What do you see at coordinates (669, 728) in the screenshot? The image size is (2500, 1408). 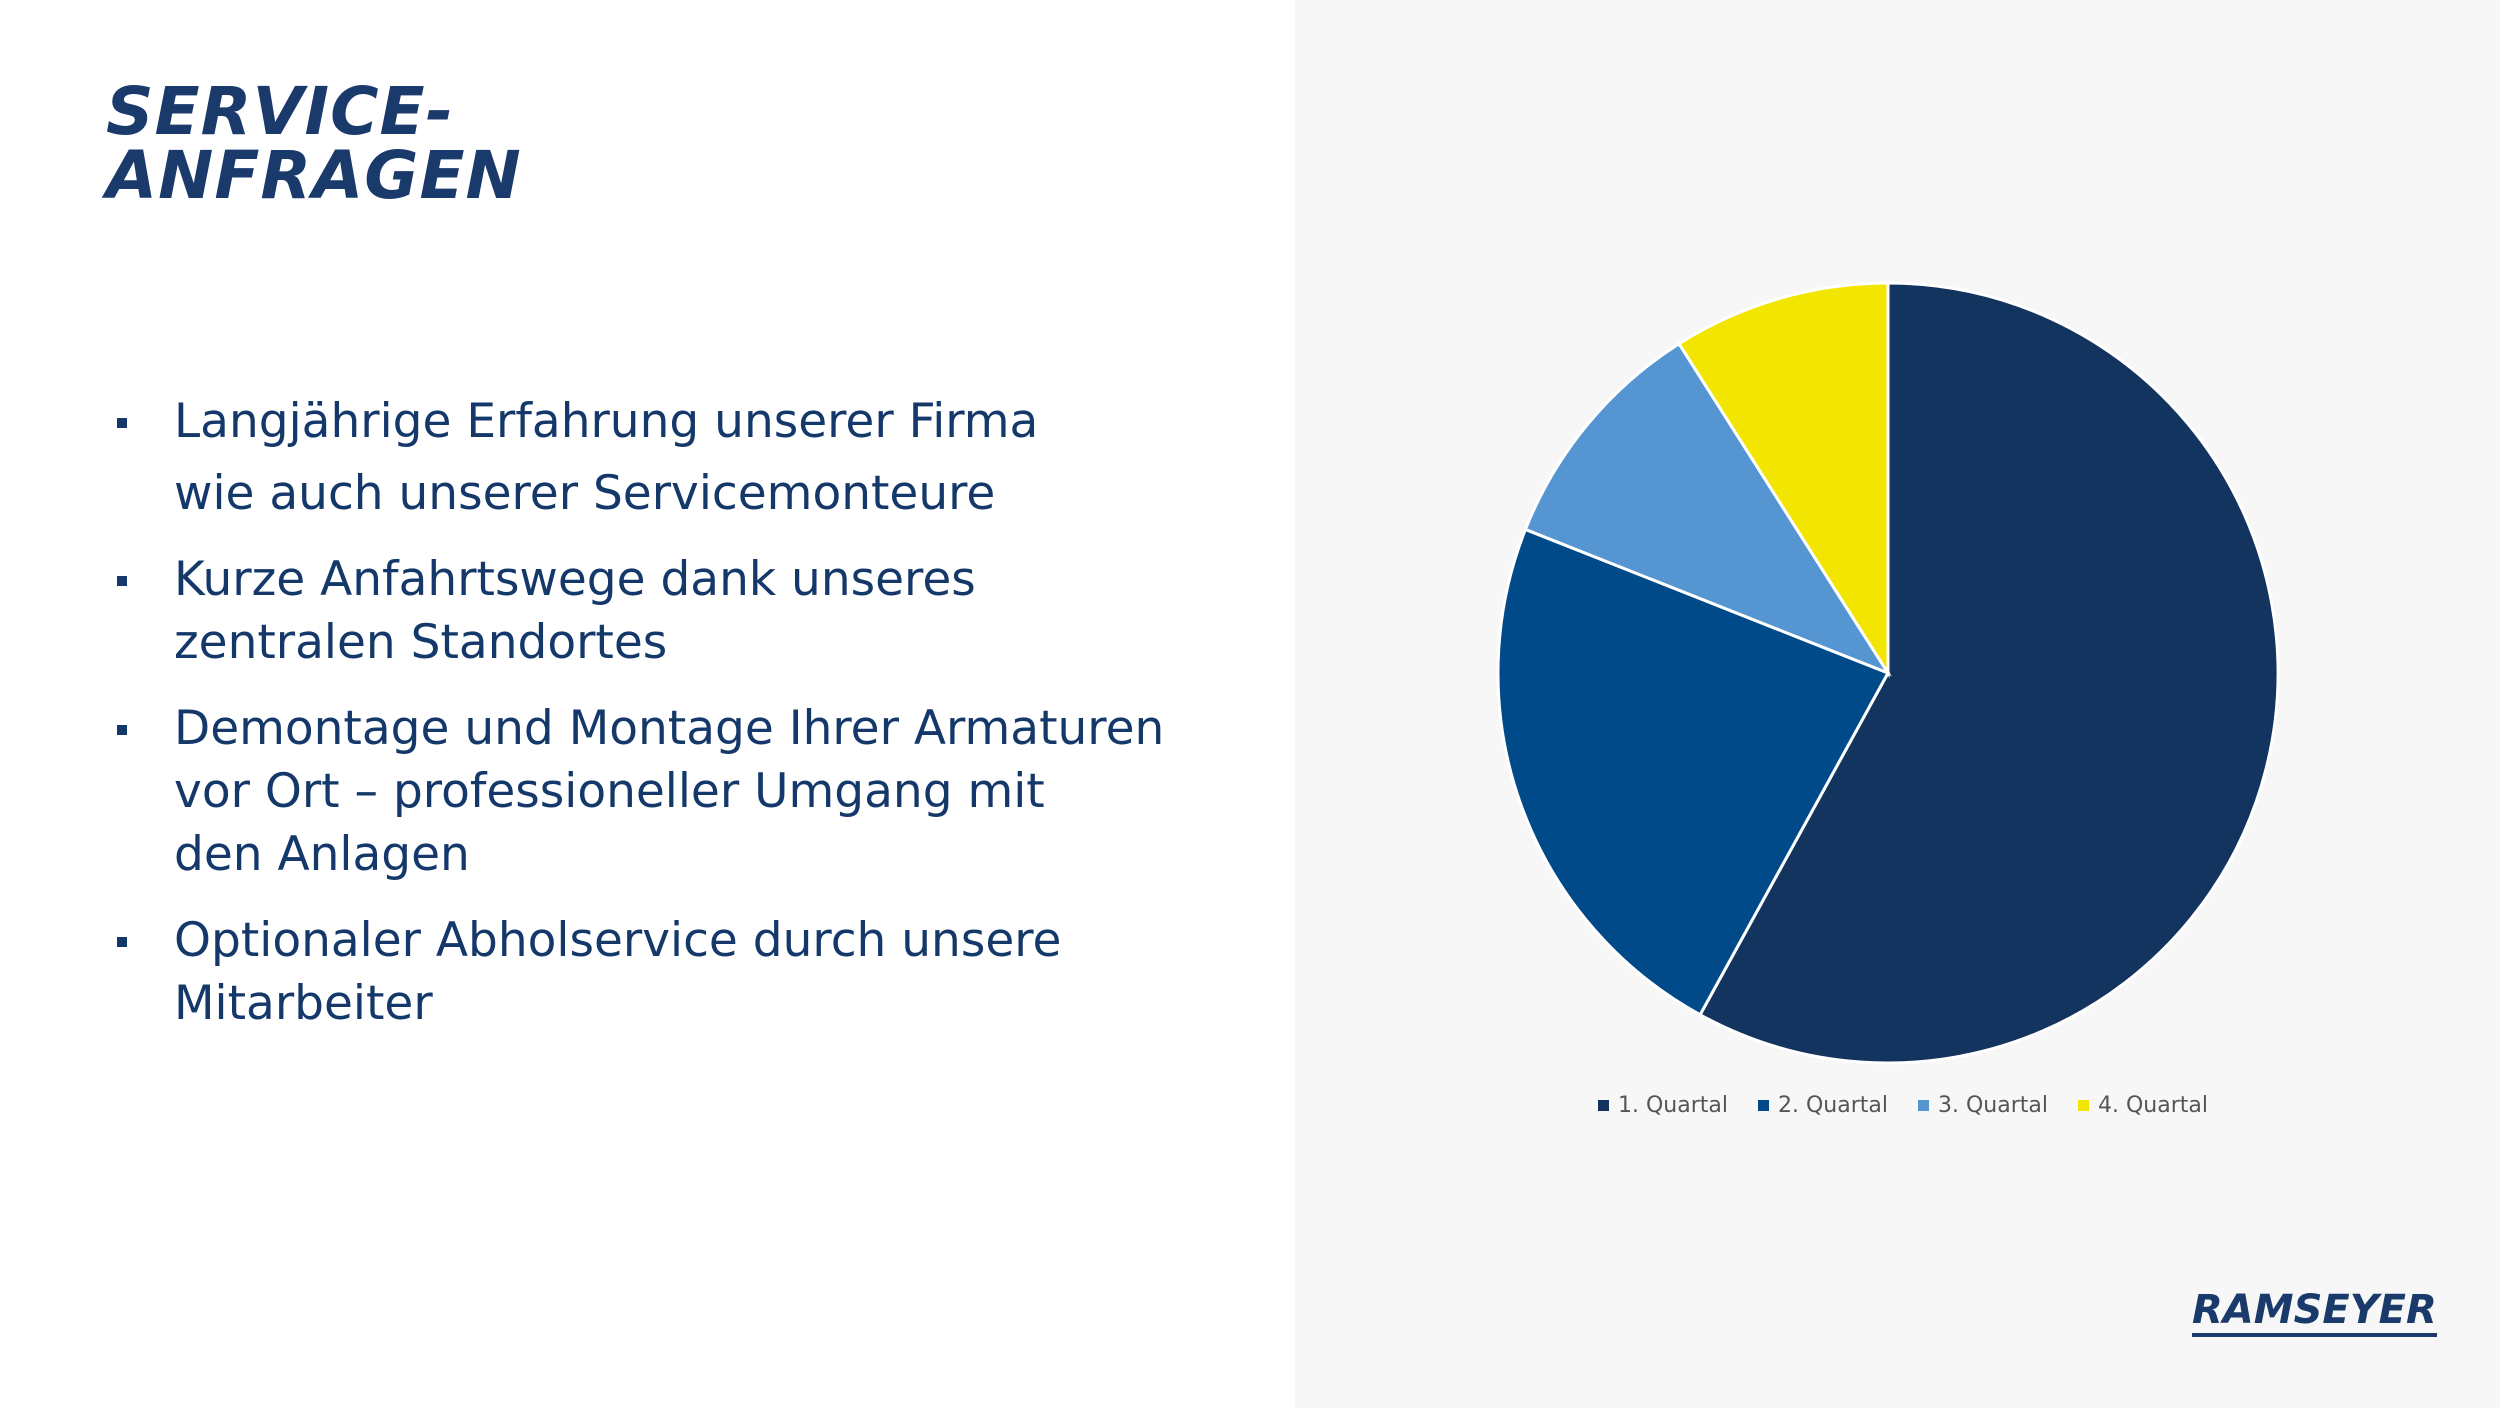 I see `bullet-line: Demontage und Montage Ihrer Armaturen` at bounding box center [669, 728].